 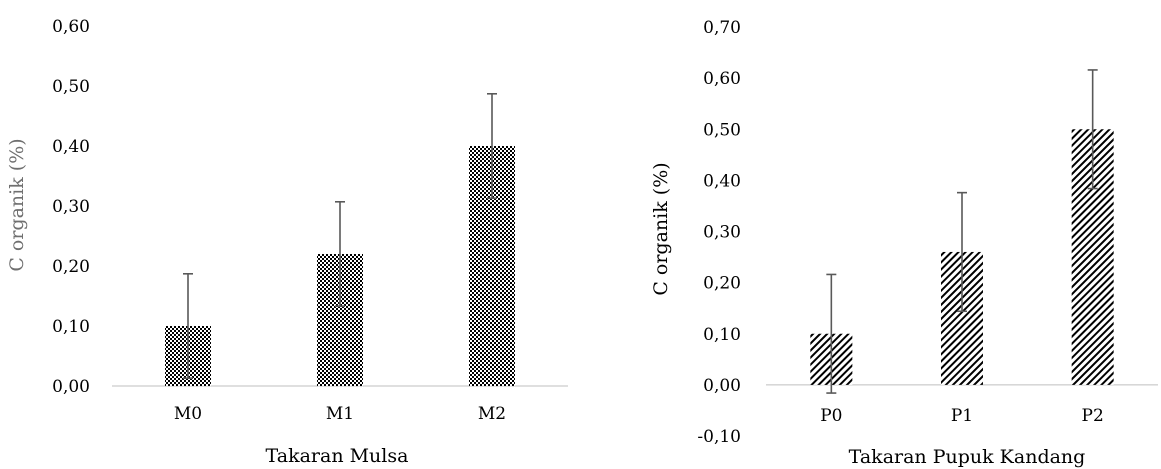 I want to click on category-label-m0: M0, so click(x=188, y=414).